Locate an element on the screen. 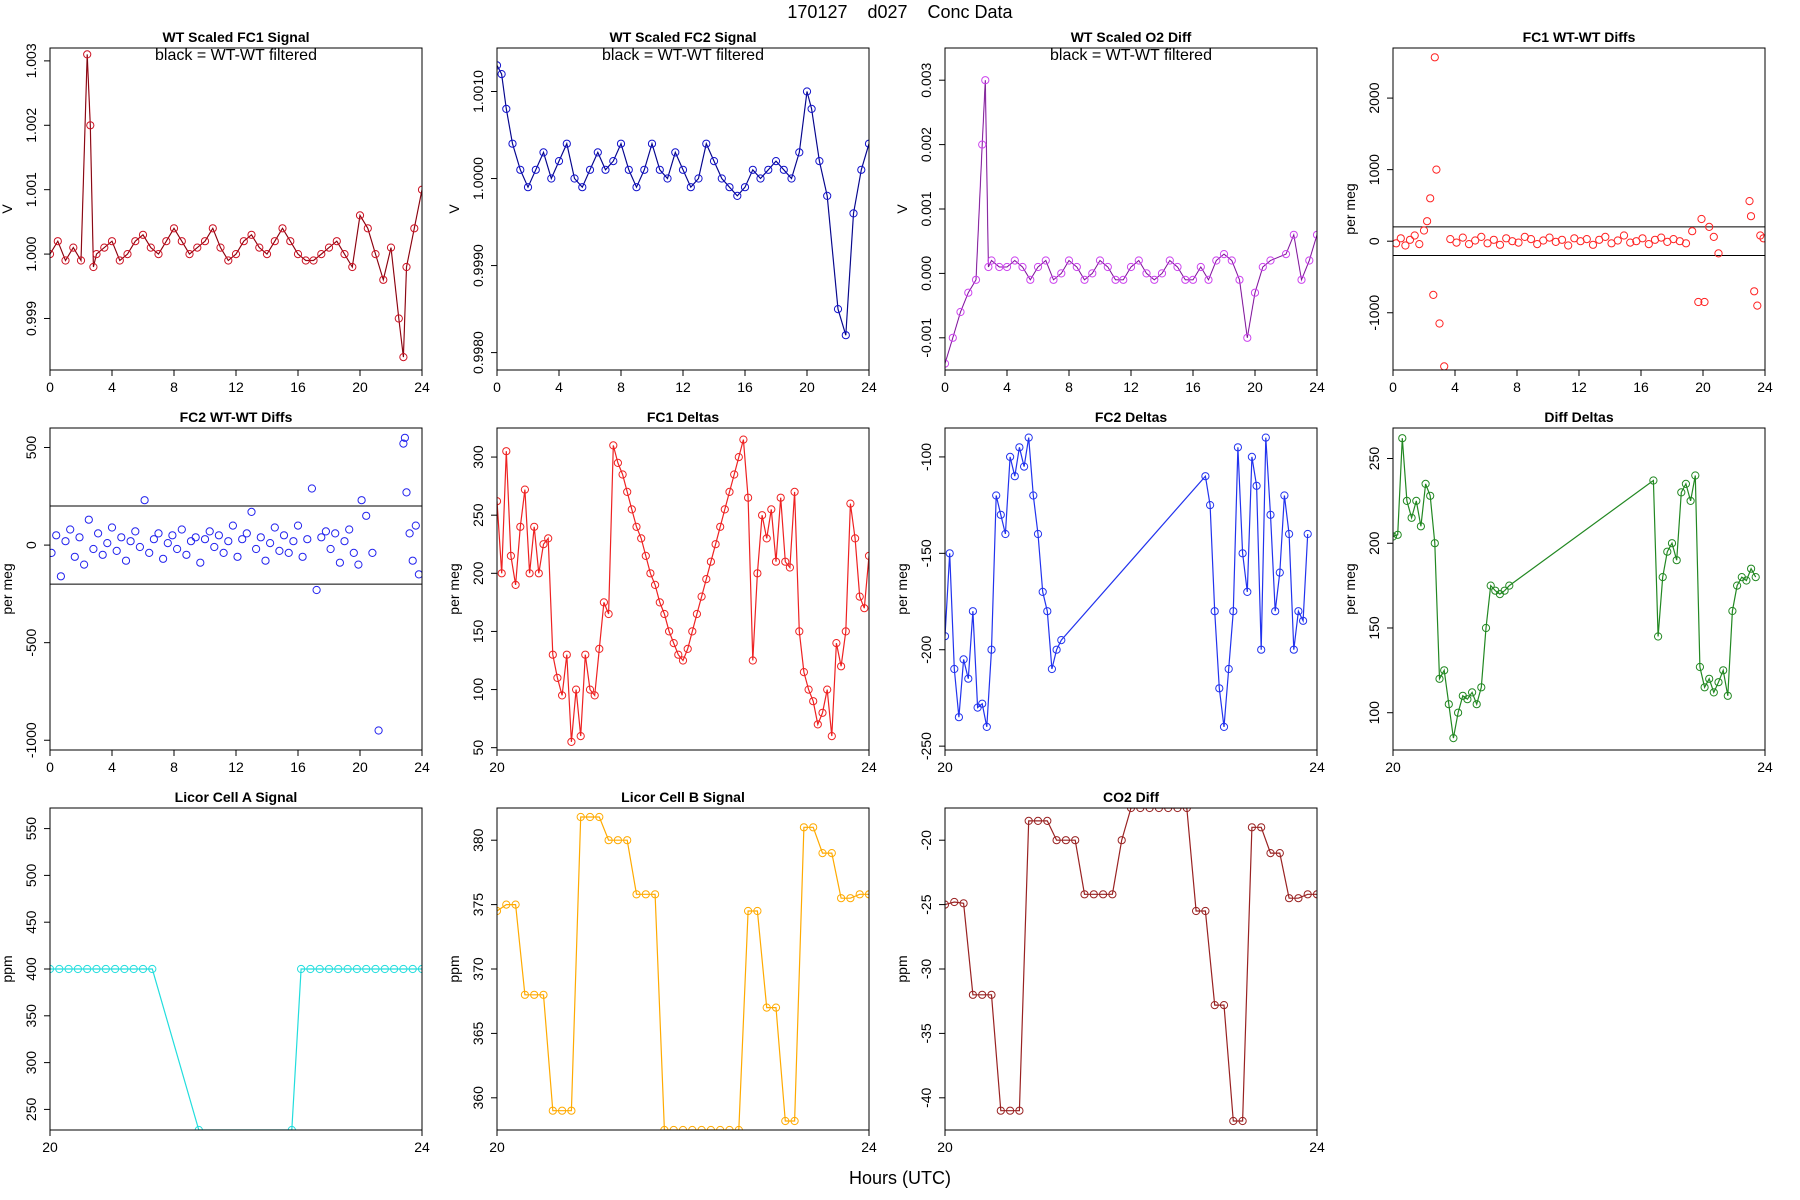 This screenshot has width=1800, height=1200. y-tick-label: 1.001 is located at coordinates (31, 189).